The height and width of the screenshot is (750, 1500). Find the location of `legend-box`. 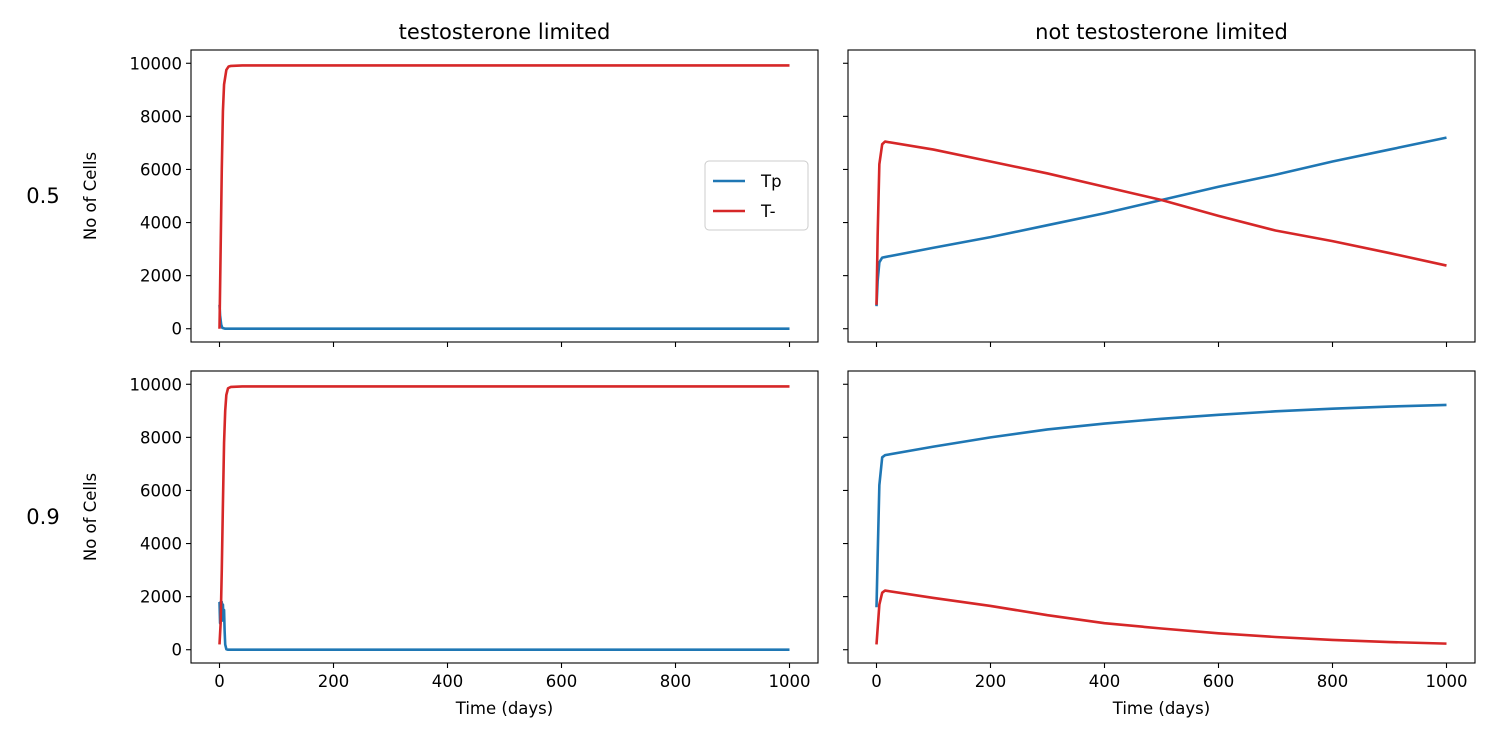

legend-box is located at coordinates (756, 195).